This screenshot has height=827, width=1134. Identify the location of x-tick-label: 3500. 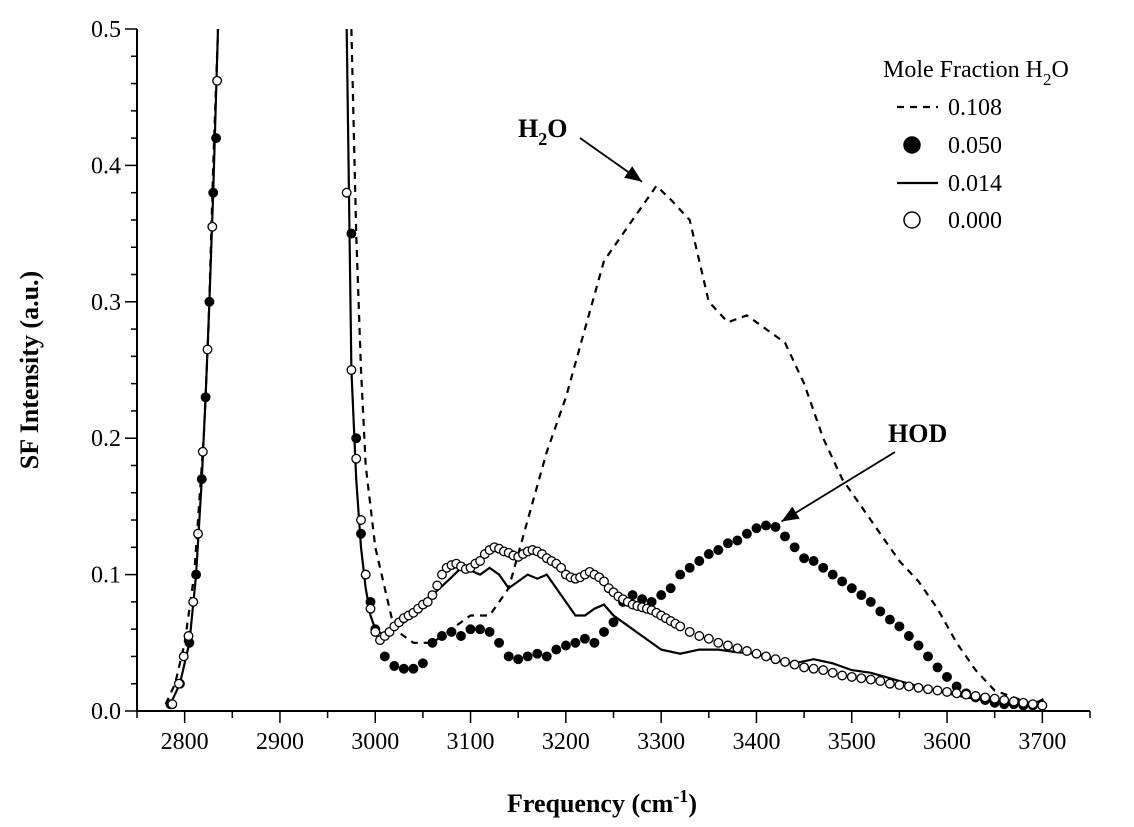
(852, 742).